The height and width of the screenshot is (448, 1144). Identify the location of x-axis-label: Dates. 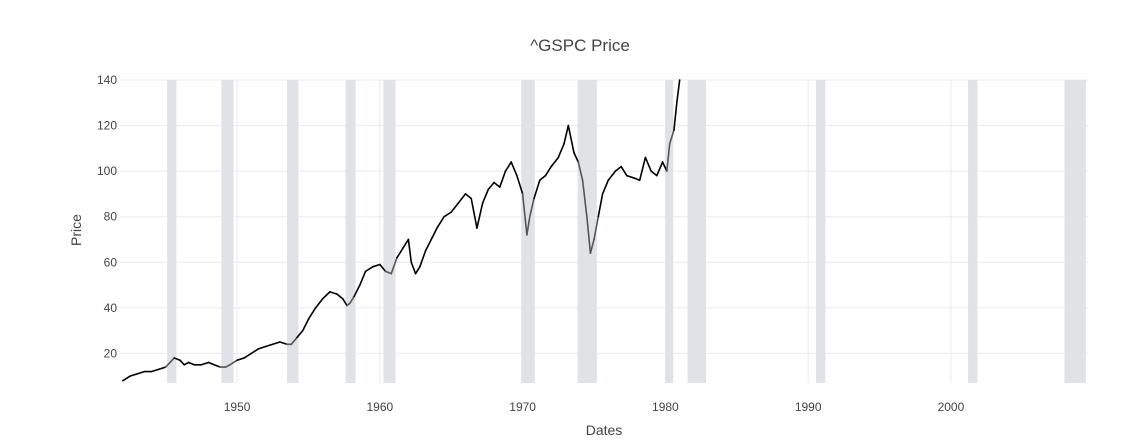
(604, 430).